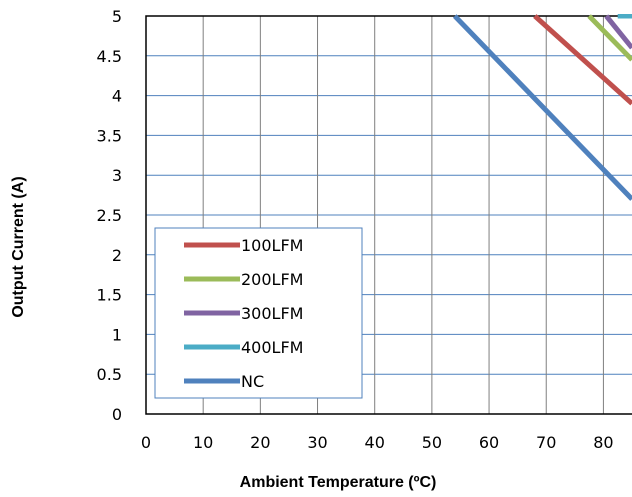 This screenshot has width=632, height=497. What do you see at coordinates (109, 56) in the screenshot?
I see `y-tick-label: 4.5` at bounding box center [109, 56].